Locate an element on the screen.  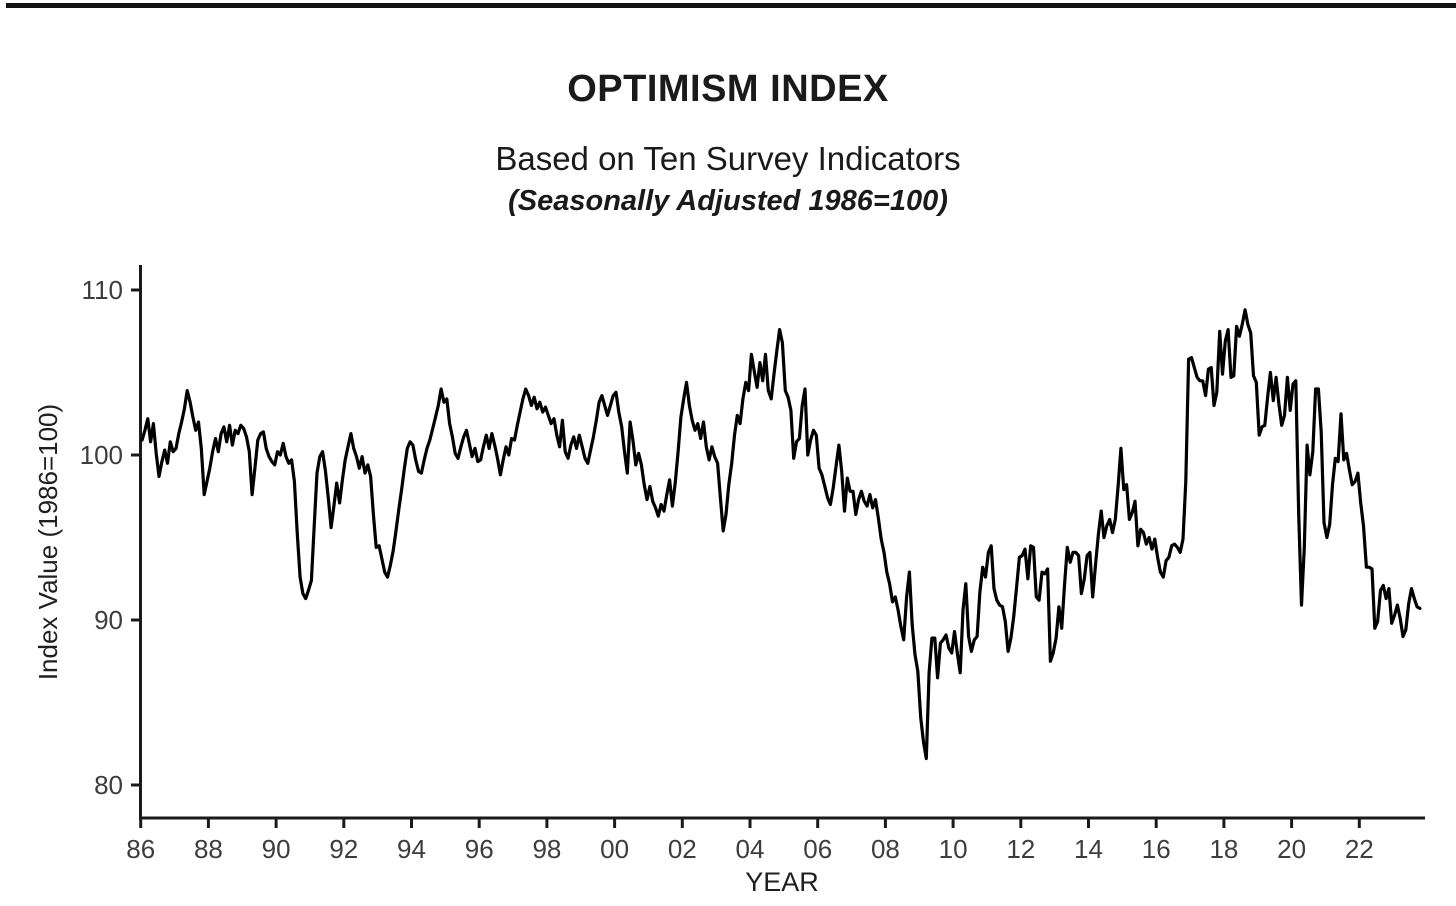
x-tick-label: 22 is located at coordinates (1359, 849).